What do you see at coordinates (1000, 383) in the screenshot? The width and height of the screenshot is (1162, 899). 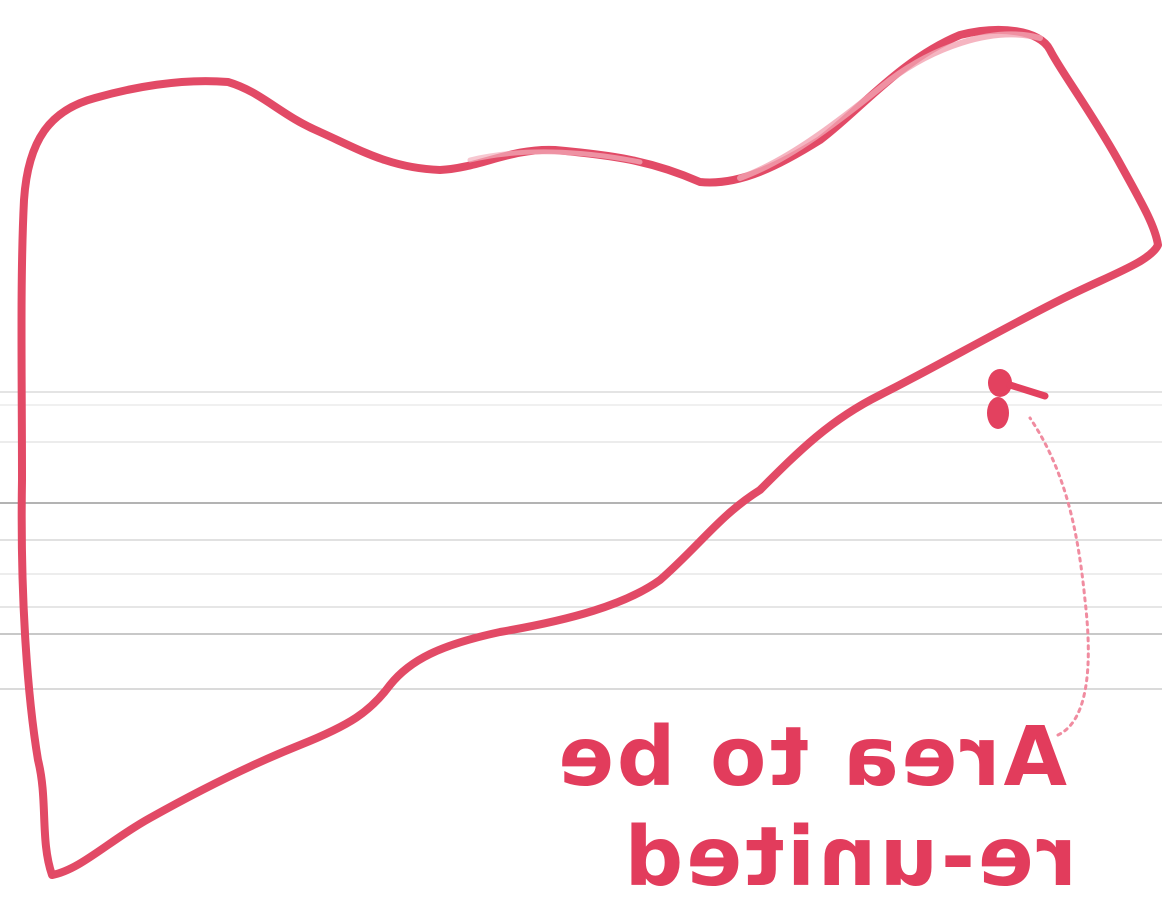 I see `ink-blot-marker-top` at bounding box center [1000, 383].